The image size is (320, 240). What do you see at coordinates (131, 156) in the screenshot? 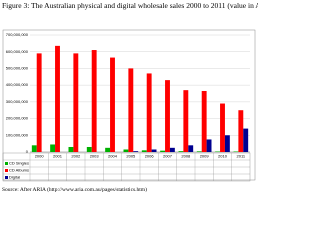
I see `x-tick-label: 2005` at bounding box center [131, 156].